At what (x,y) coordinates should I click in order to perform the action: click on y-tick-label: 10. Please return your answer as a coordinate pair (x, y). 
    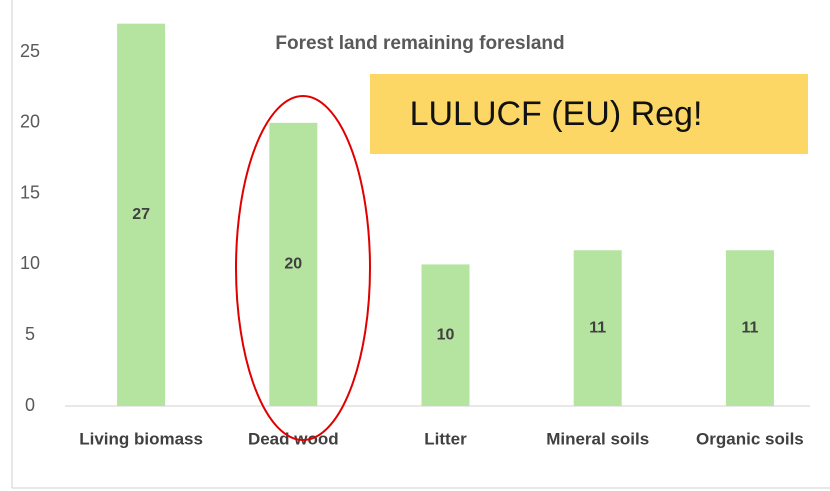
    Looking at the image, I should click on (30, 263).